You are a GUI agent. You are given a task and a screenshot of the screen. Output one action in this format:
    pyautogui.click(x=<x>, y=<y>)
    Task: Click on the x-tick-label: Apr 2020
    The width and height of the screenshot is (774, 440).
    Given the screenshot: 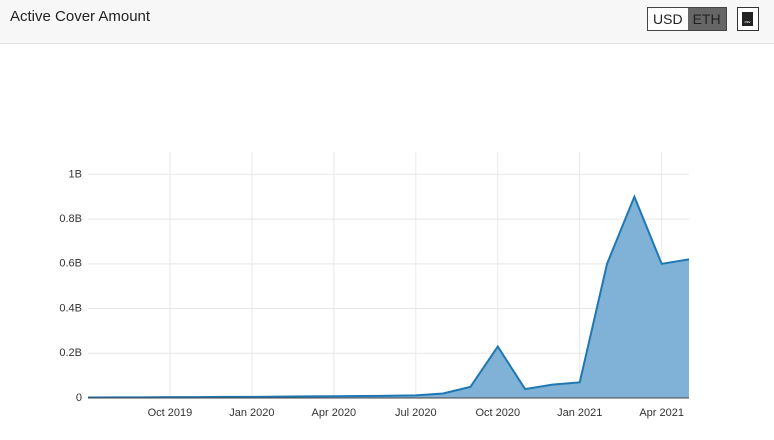 What is the action you would take?
    pyautogui.click(x=334, y=413)
    